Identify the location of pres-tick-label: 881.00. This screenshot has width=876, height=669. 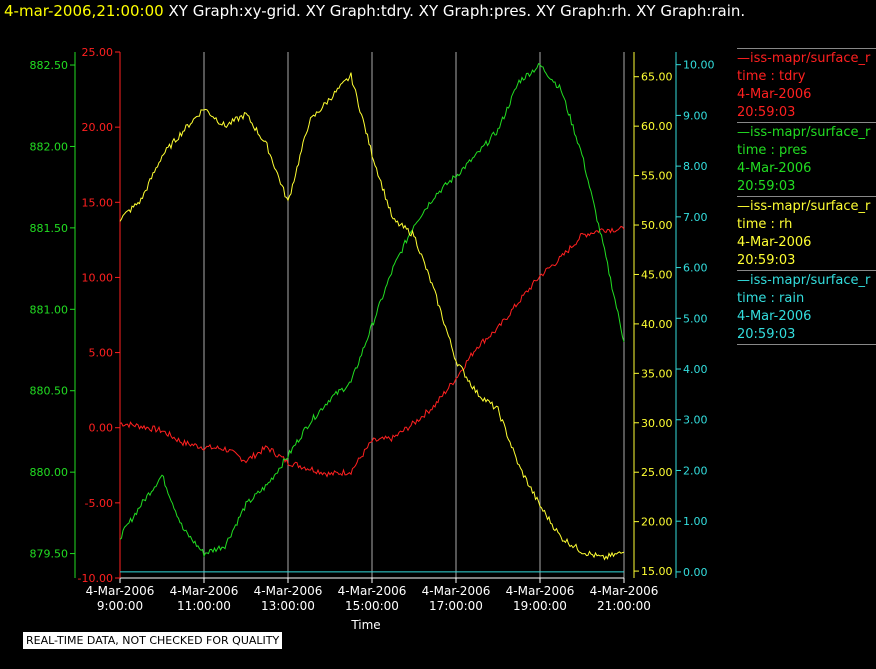
(49, 309).